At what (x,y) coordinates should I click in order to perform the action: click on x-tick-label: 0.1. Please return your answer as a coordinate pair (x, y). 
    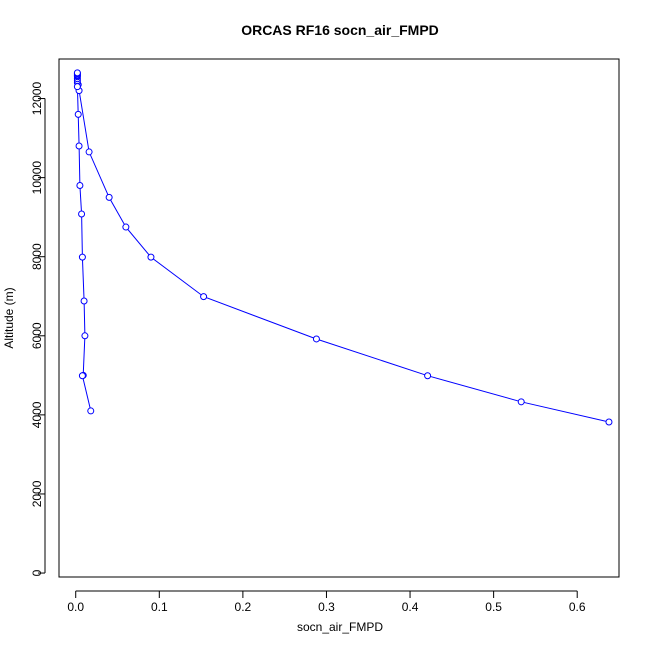
    Looking at the image, I should click on (159, 607).